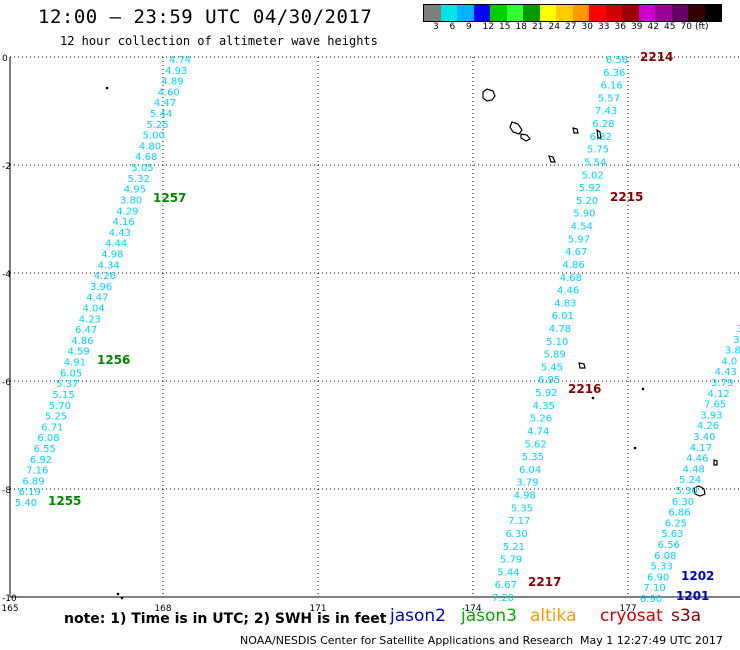 The height and width of the screenshot is (650, 740). What do you see at coordinates (704, 437) in the screenshot?
I see `wave-height-value: 3.40` at bounding box center [704, 437].